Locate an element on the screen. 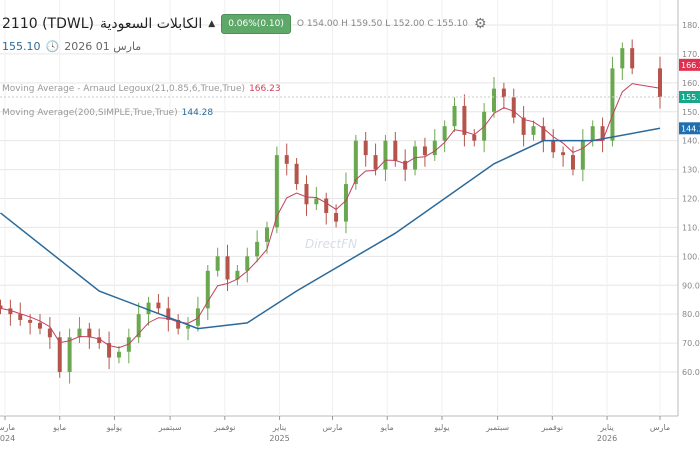 This screenshot has width=700, height=450. x-tick-year: 2026 is located at coordinates (607, 438).